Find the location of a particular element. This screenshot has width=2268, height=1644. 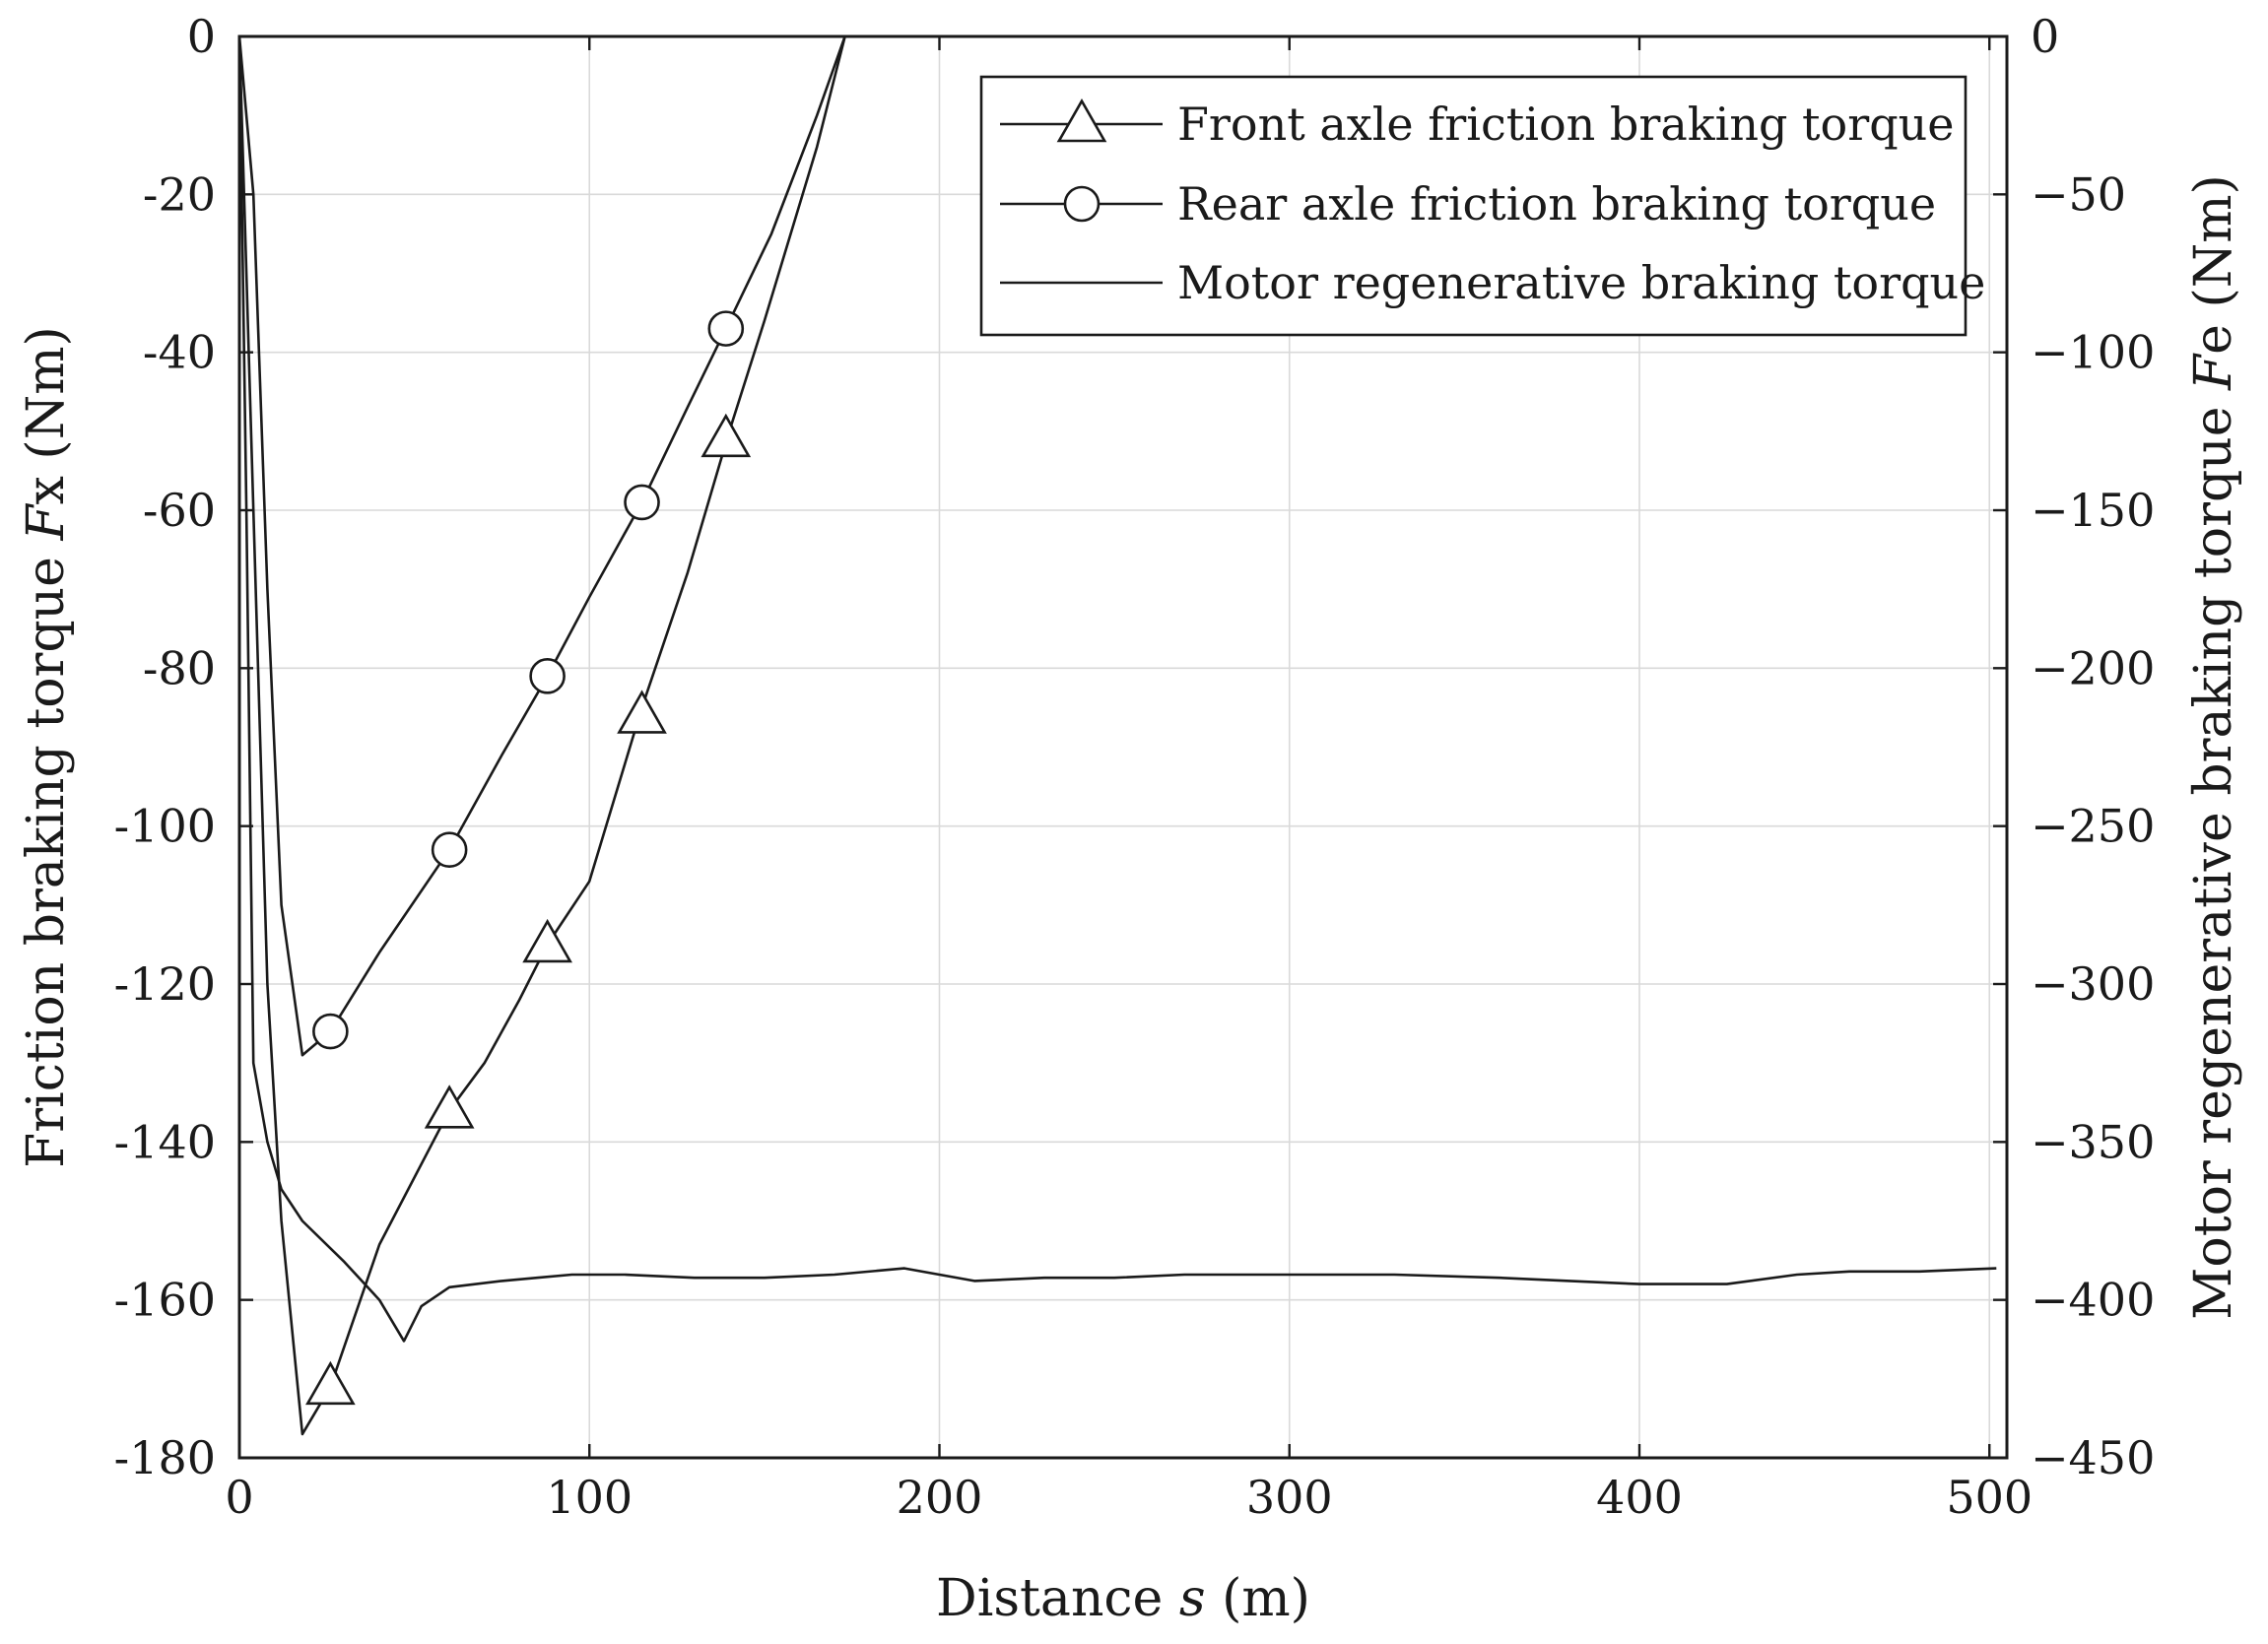

y-axis-title-post: x (Nm) is located at coordinates (46, 415).